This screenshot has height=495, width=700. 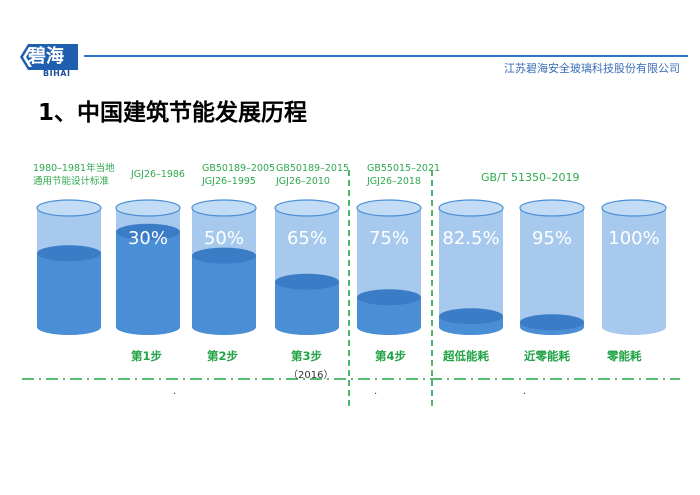 I want to click on standard-label-1-line1: 1980–1981年当地, so click(x=74, y=168).